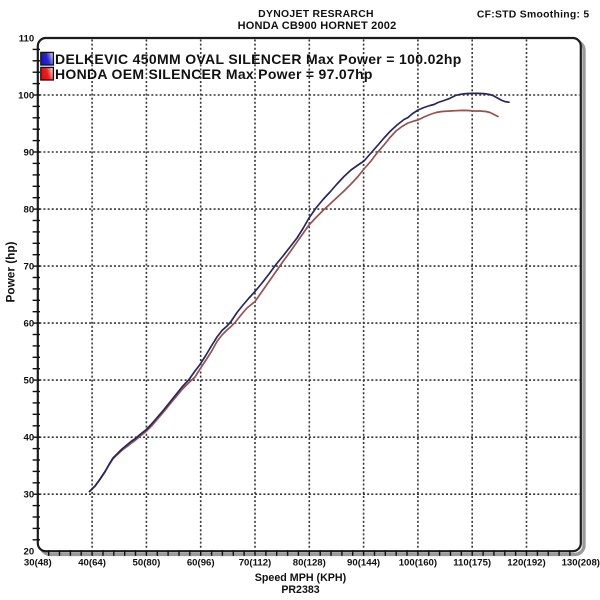 The height and width of the screenshot is (600, 600). I want to click on svg-text: 90(144), so click(363, 563).